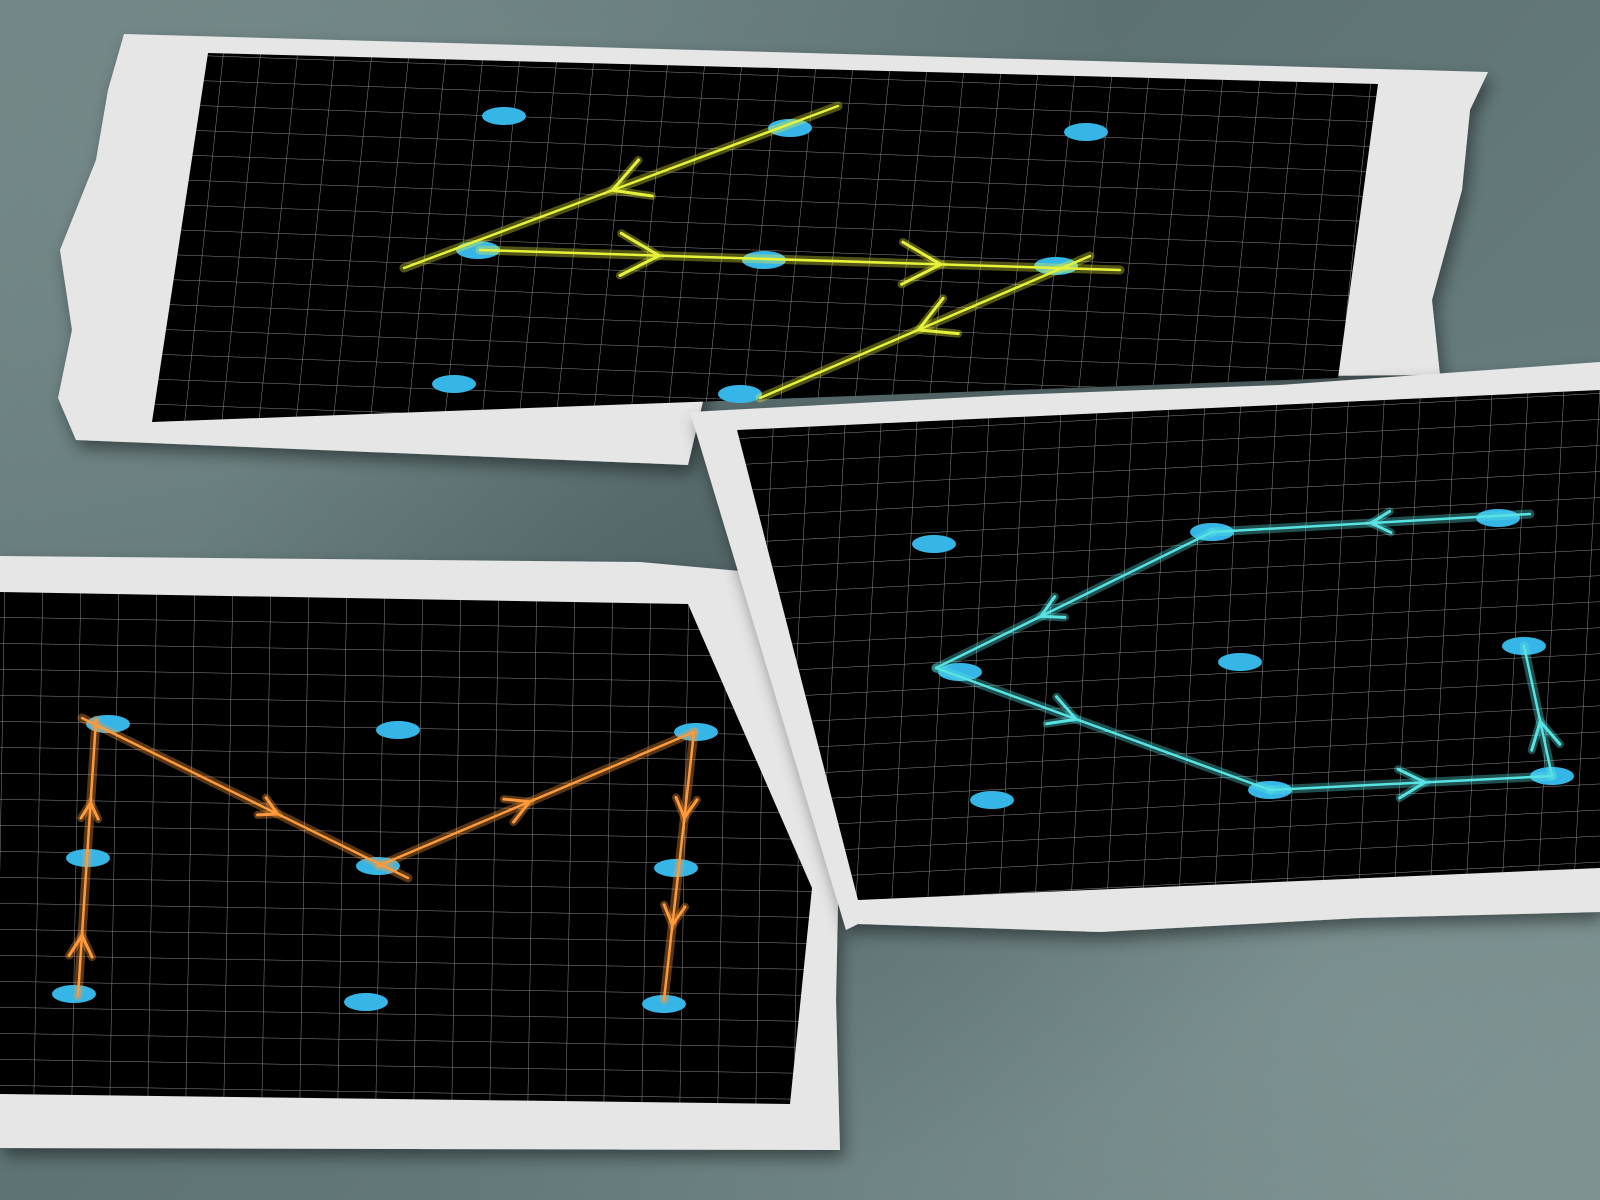 This screenshot has width=1600, height=1200. I want to click on top-unlock-pattern, so click(762, 252).